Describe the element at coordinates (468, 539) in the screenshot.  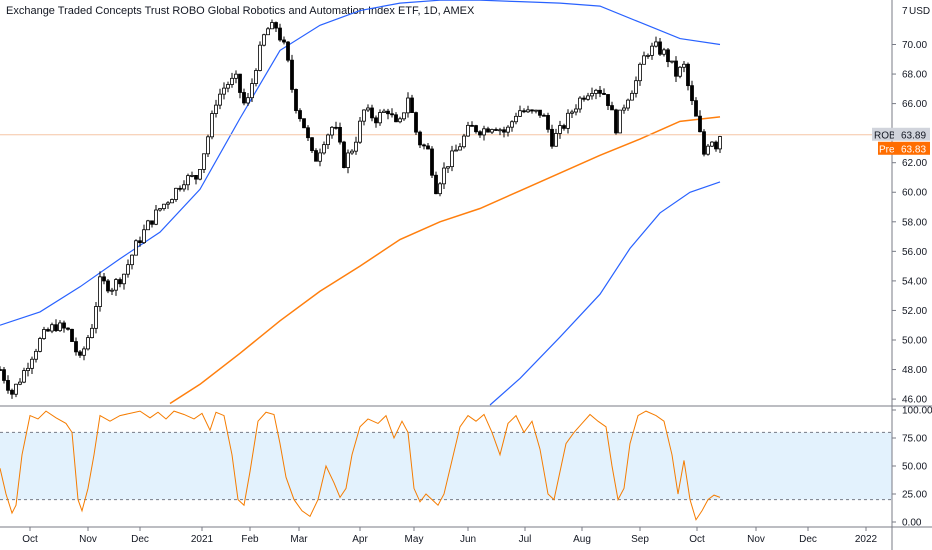
I see `time-tick-label: Jun` at that location.